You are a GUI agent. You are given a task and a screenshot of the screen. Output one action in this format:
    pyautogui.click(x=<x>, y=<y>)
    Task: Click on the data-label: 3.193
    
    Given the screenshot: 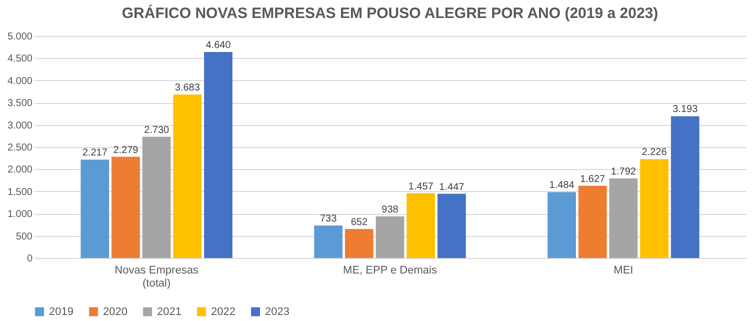 What is the action you would take?
    pyautogui.click(x=685, y=110)
    